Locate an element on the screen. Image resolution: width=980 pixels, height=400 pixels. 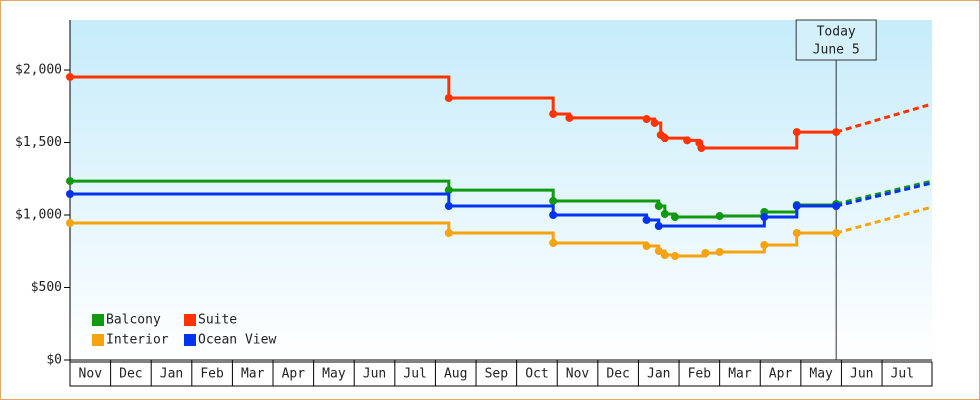
x-tick-label: Sep is located at coordinates (497, 374).